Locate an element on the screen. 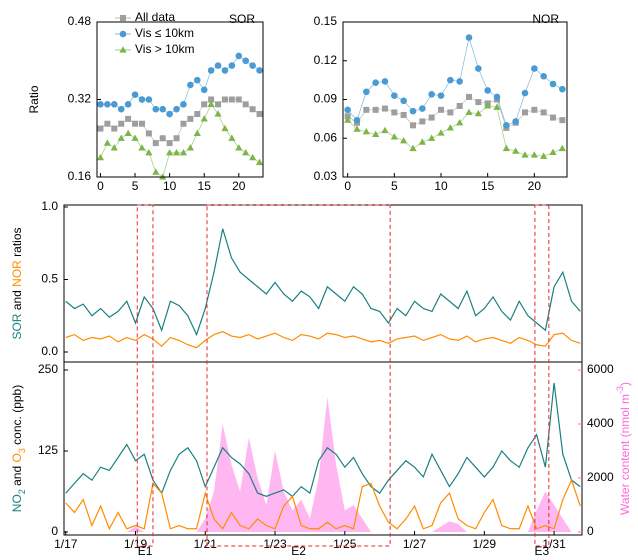 This screenshot has width=638, height=560. event-box is located at coordinates (542, 375).